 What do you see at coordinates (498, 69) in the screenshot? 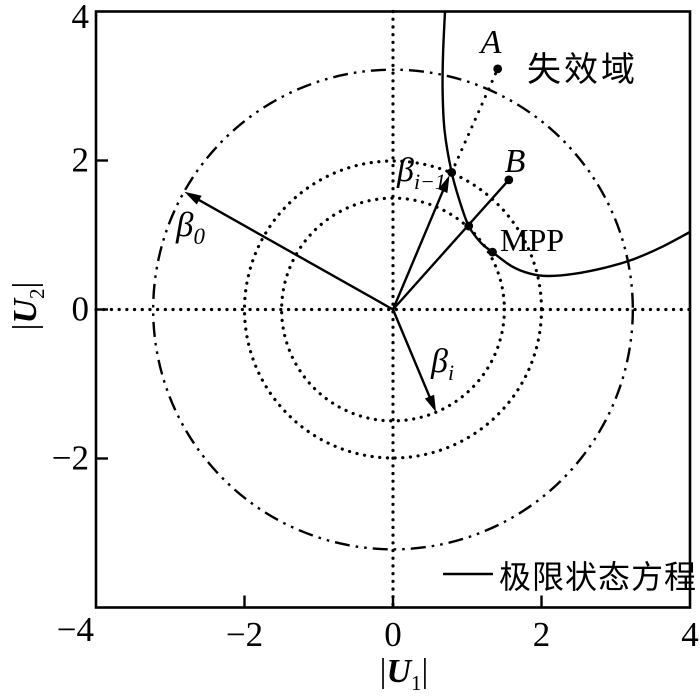
I see `point-A` at bounding box center [498, 69].